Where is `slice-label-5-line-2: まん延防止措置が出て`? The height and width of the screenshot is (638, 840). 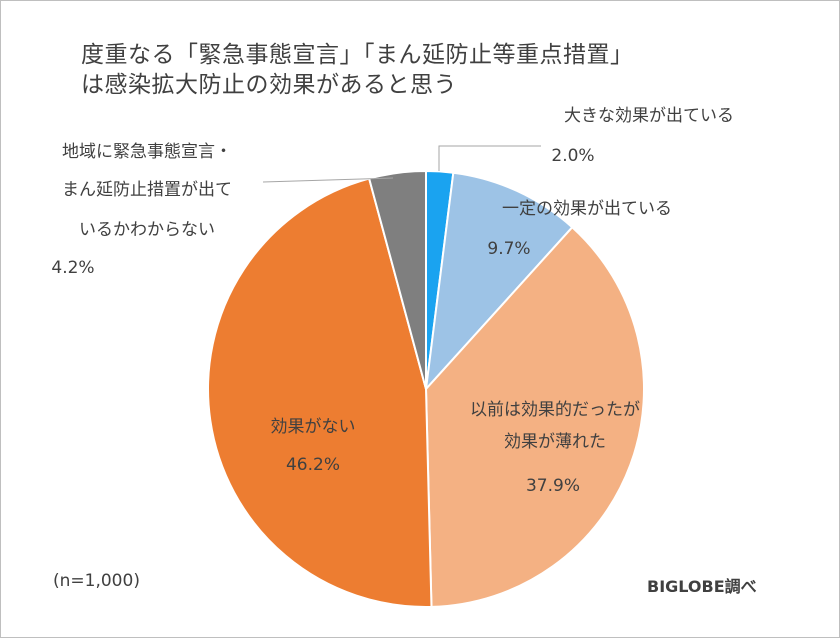
slice-label-5-line-2: まん延防止措置が出て is located at coordinates (147, 190).